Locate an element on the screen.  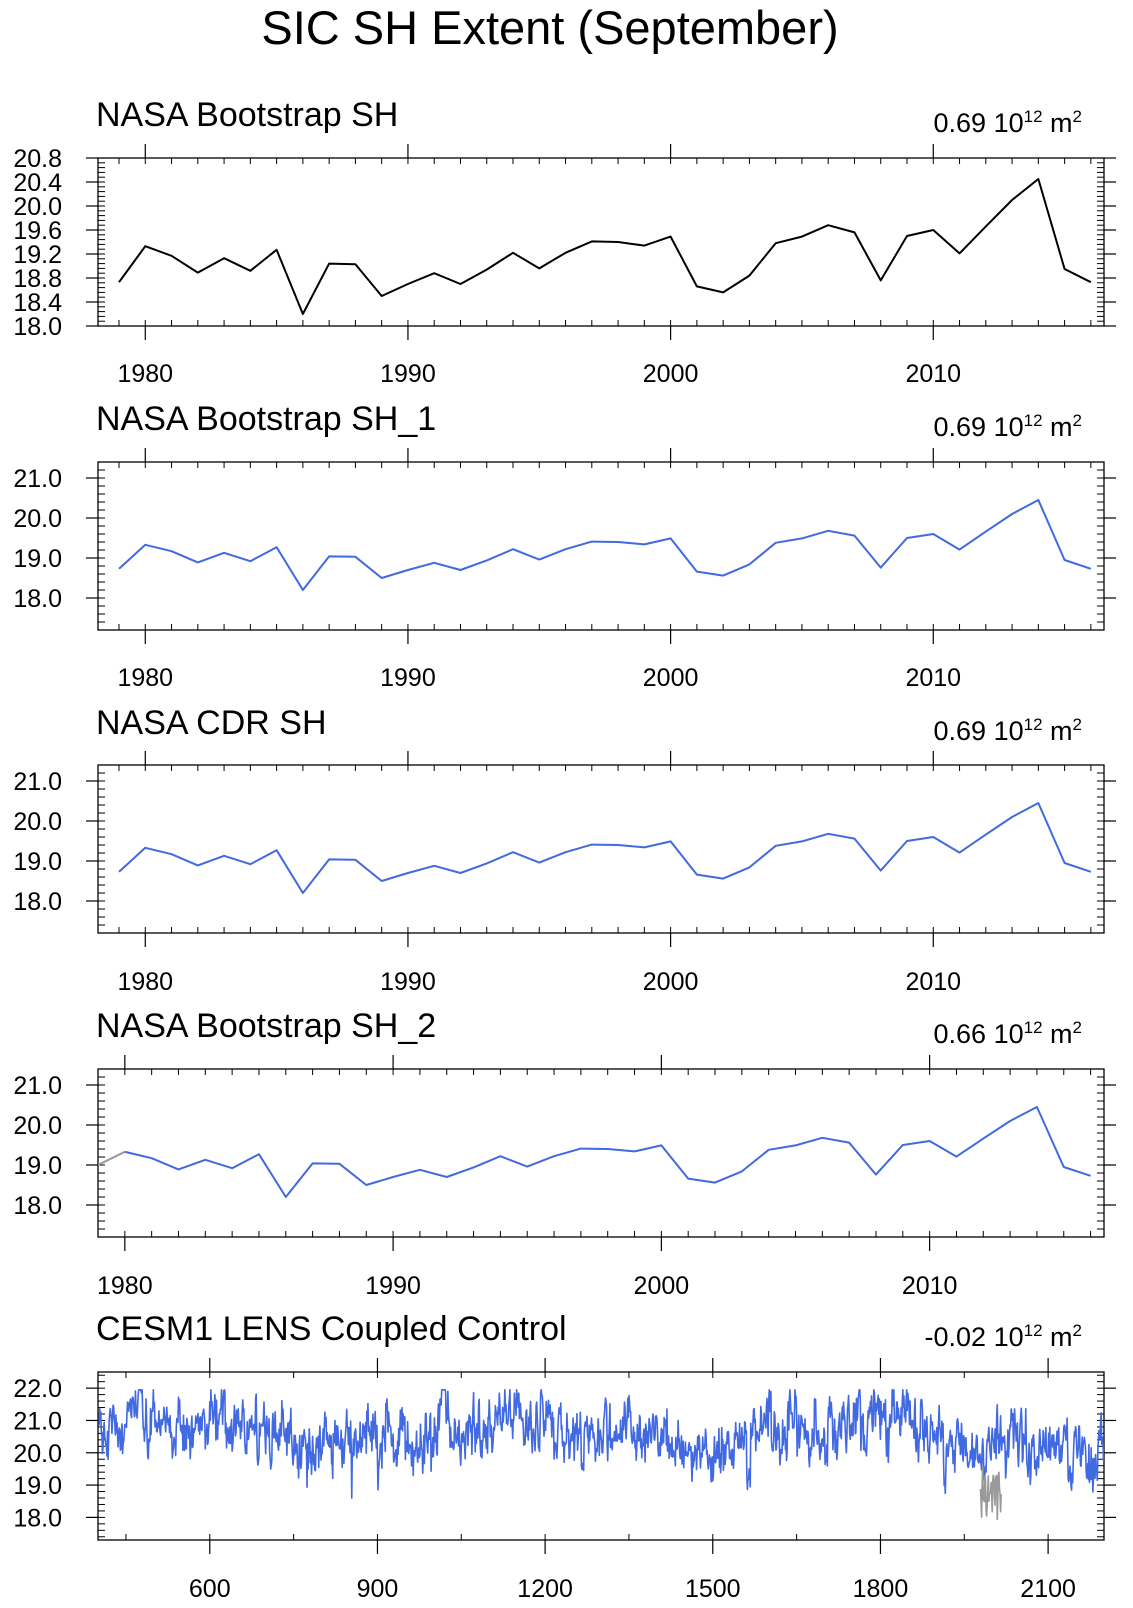
x-tick-label: 1500 is located at coordinates (713, 1589).